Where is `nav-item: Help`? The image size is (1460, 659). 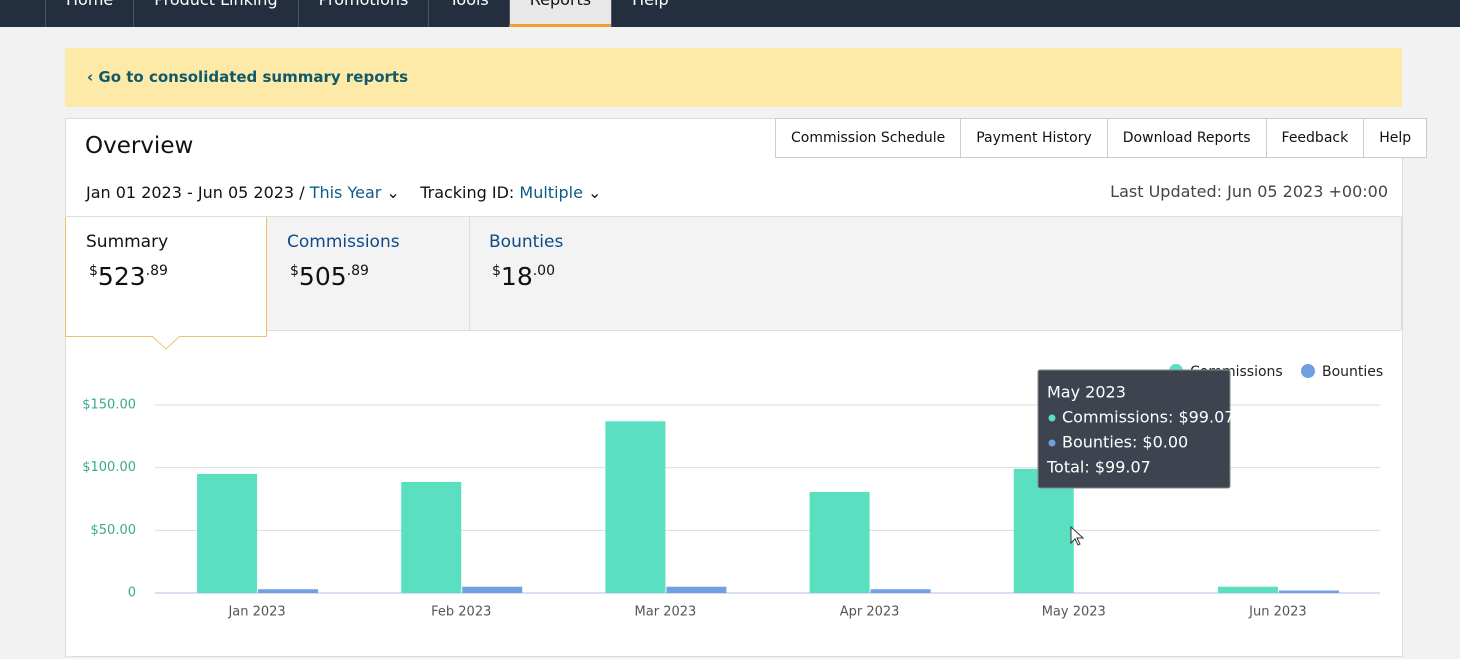
nav-item: Help is located at coordinates (649, 13).